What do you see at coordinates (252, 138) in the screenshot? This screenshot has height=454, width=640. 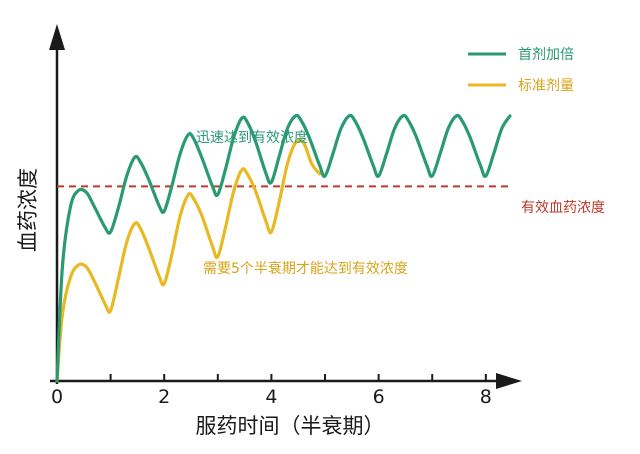 I see `annotation-fast: 迅速达到有效浓度` at bounding box center [252, 138].